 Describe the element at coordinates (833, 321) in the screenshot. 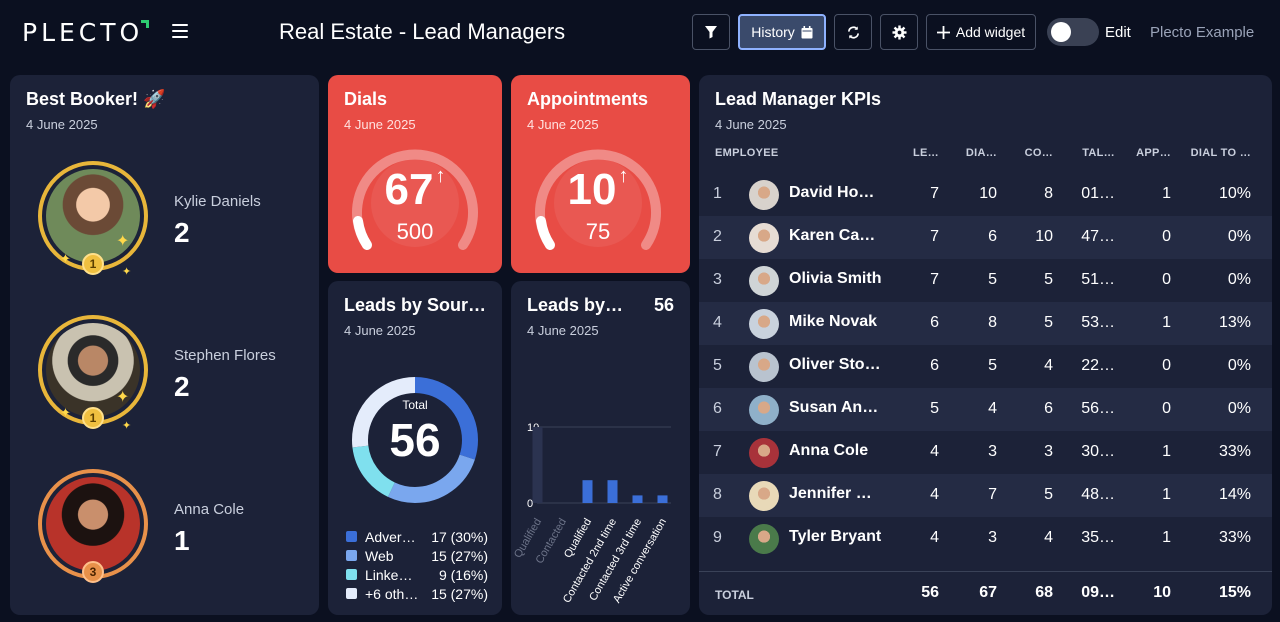

I see `employee-name-cell: Mike Novak` at that location.